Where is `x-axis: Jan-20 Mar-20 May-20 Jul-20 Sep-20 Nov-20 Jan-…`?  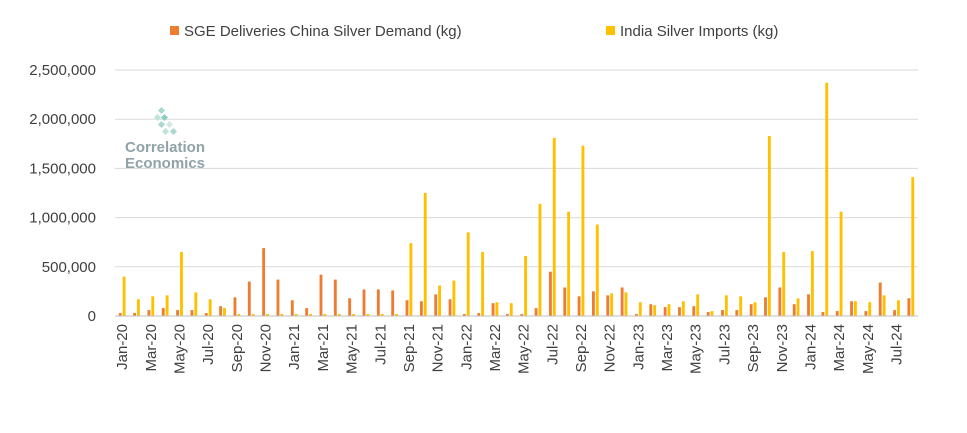
x-axis: Jan-20 Mar-20 May-20 Jul-20 Sep-20 Nov-20 Jan-… is located at coordinates (516, 344).